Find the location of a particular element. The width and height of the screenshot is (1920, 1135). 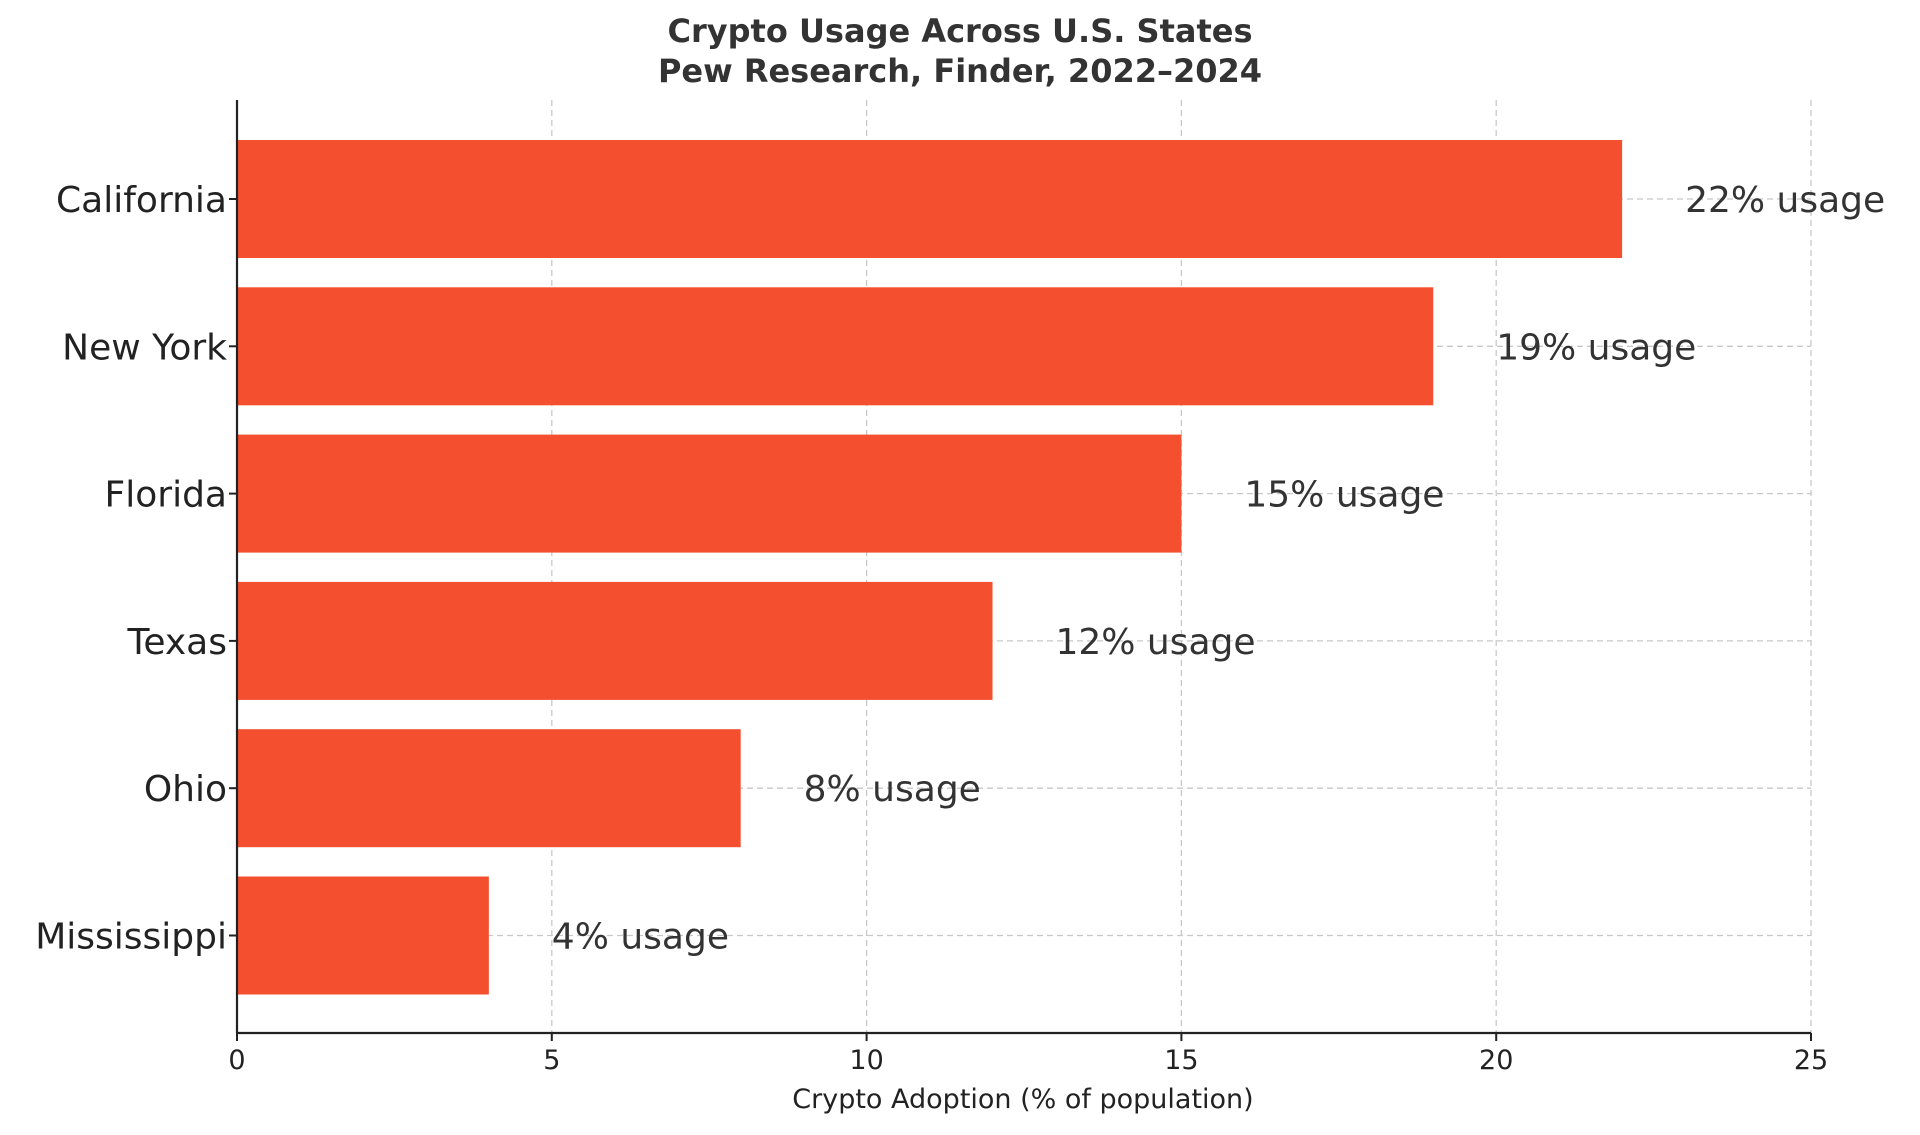

data-label: 15% usage is located at coordinates (1344, 495).